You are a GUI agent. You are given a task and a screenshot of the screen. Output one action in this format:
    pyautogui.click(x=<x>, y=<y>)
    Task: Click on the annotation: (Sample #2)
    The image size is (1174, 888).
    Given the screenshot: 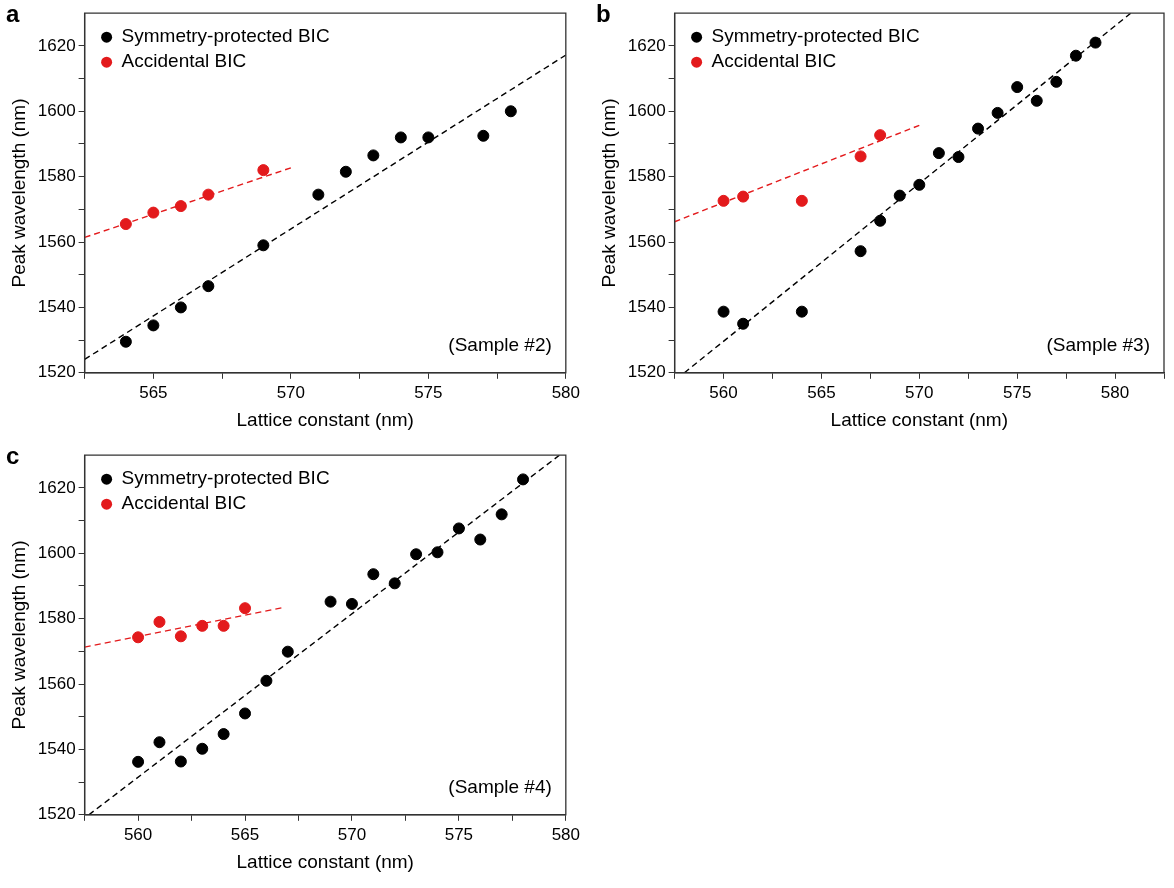 What is the action you would take?
    pyautogui.click(x=500, y=344)
    